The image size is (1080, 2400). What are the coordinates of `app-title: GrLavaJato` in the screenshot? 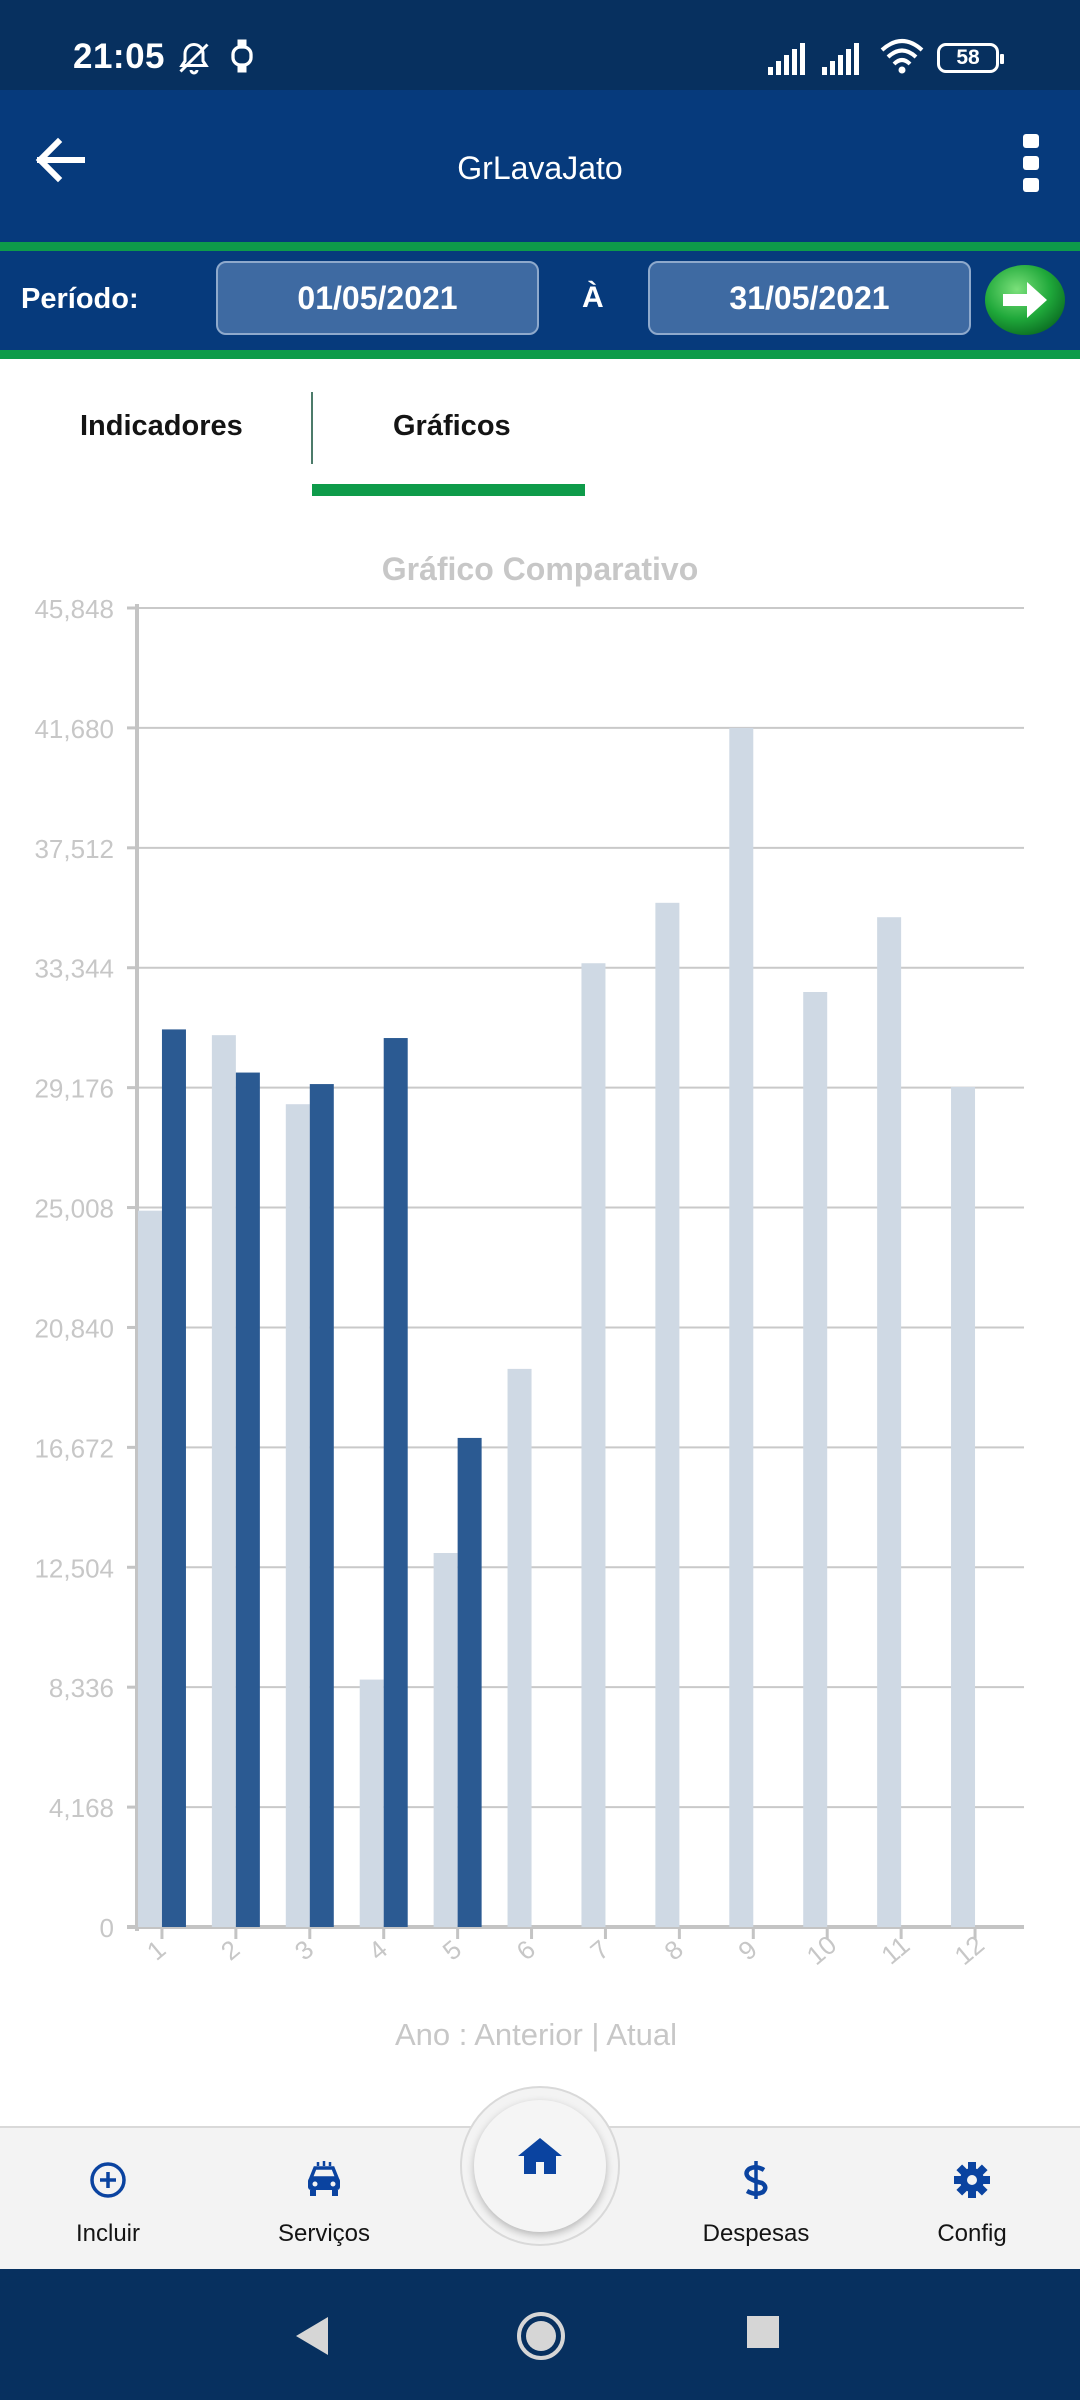 It's located at (540, 168).